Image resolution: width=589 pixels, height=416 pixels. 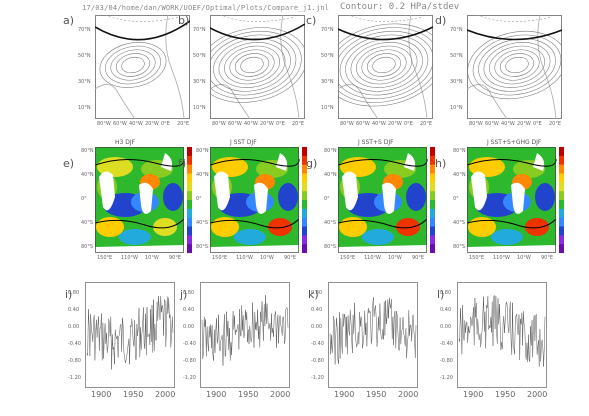 What do you see at coordinates (317, 361) in the screenshot?
I see `y-tick-label: -0.80` at bounding box center [317, 361].